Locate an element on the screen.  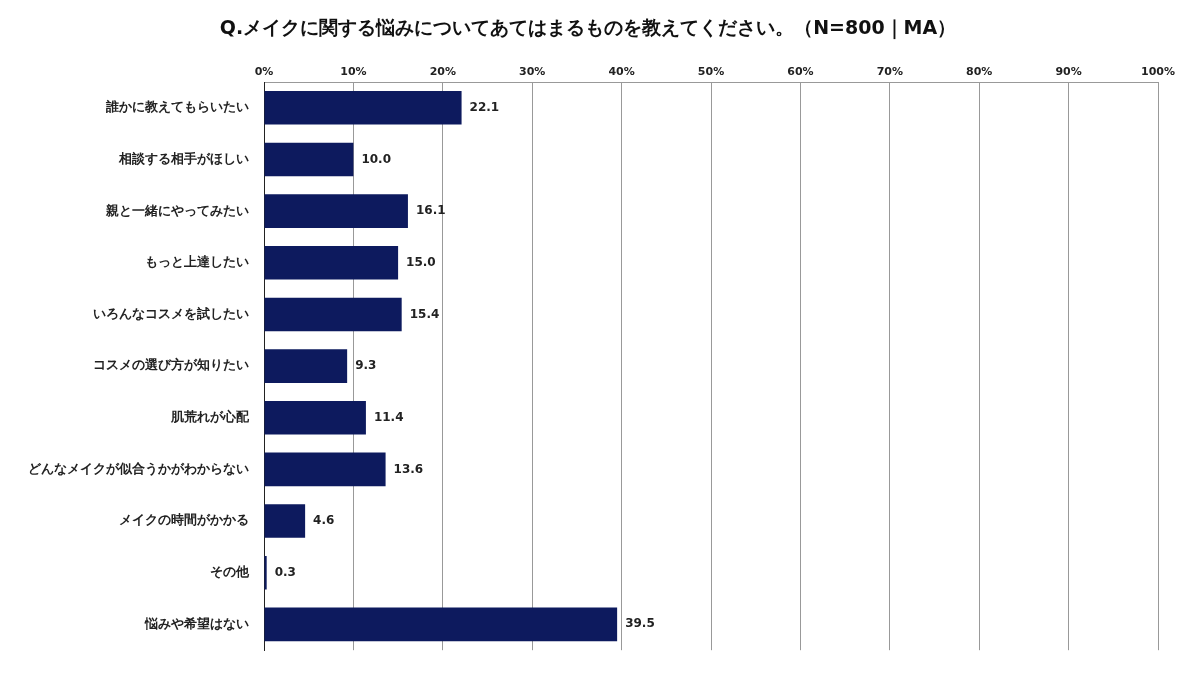
x-tick-label: 50% is located at coordinates (711, 72).